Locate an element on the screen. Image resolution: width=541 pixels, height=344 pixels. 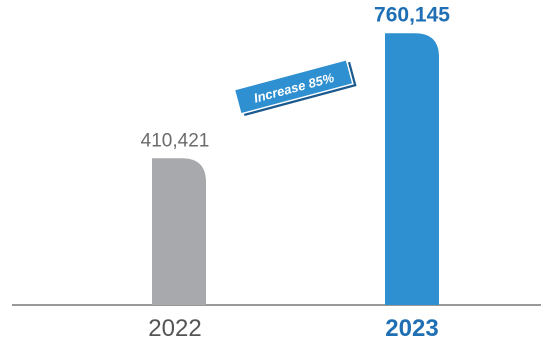
value-label-2023: 760,145 is located at coordinates (412, 14).